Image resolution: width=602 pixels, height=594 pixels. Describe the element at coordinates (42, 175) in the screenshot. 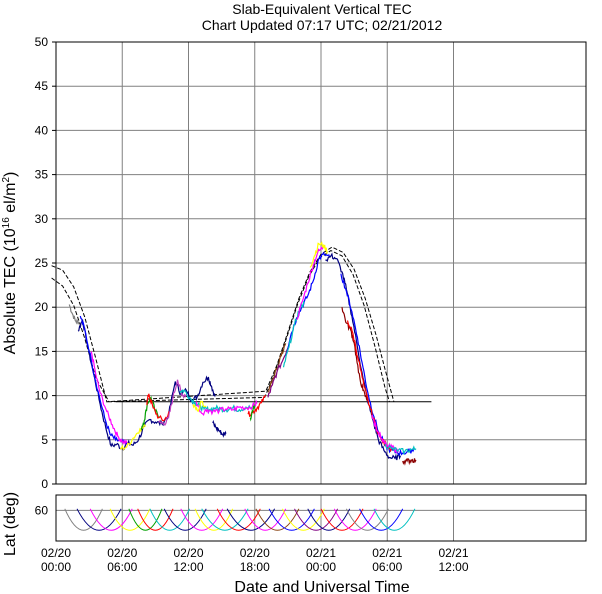

I see `y-tick-label: 35` at that location.